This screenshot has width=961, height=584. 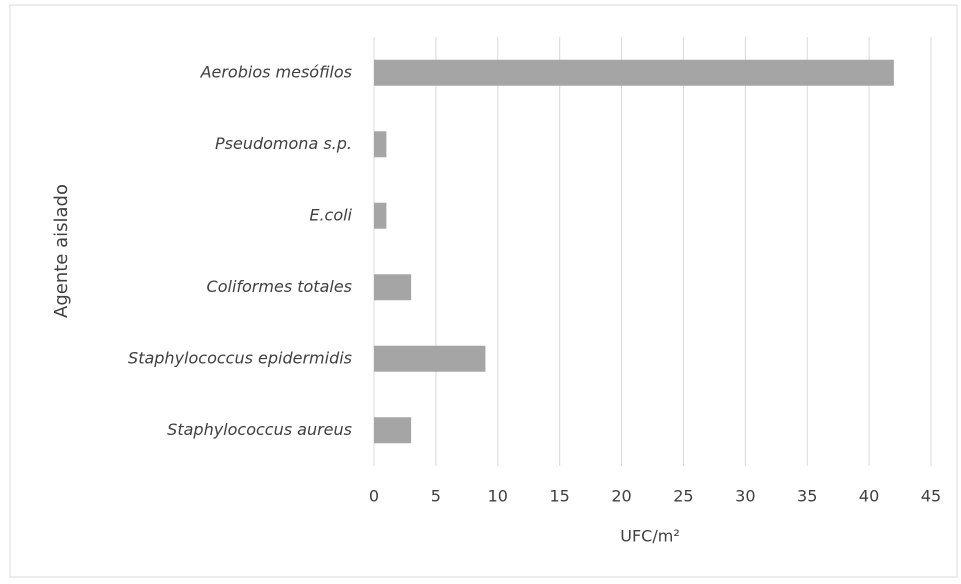 I want to click on x-tick-label: 10, so click(x=498, y=496).